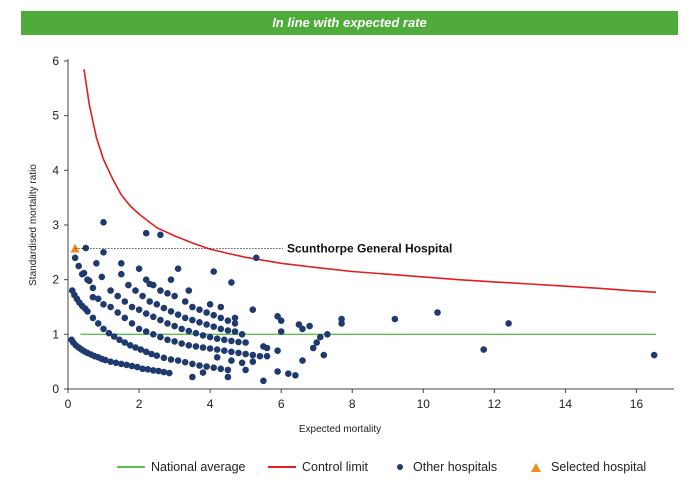 Image resolution: width=700 pixels, height=500 pixels. I want to click on x-tick-label: 10, so click(424, 404).